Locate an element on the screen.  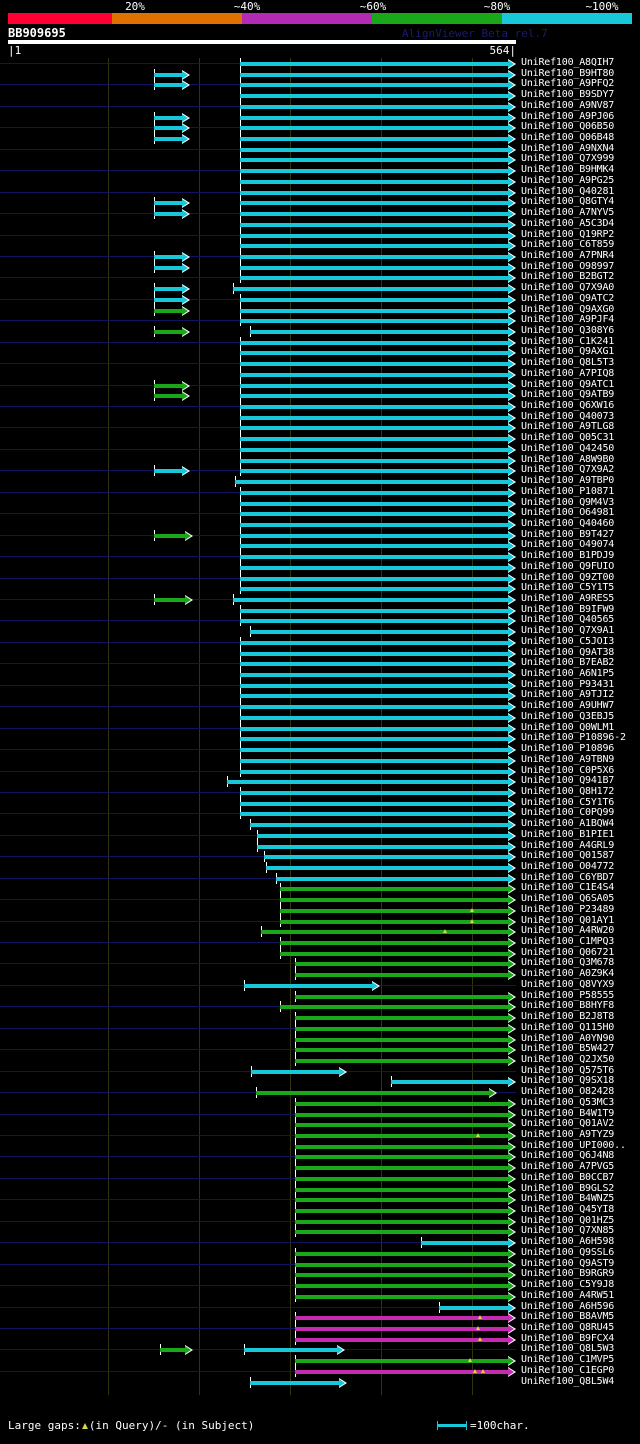
hit-label: UniRef100_B9GLS2 is located at coordinates (568, 1188).